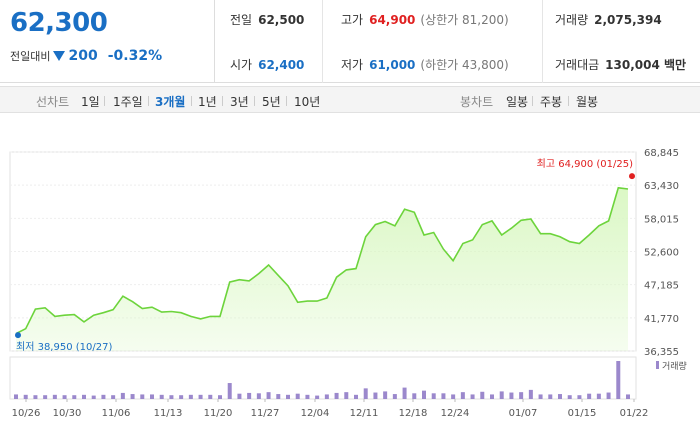  Describe the element at coordinates (315, 413) in the screenshot. I see `x-tick-label: 12/04` at that location.